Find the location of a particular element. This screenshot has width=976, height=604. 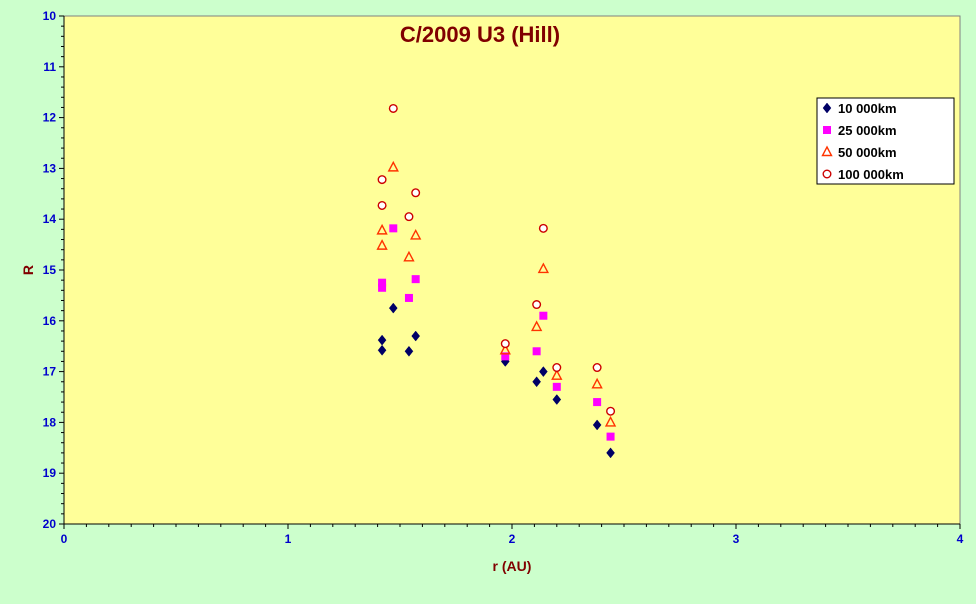

y-tick-label: 19 is located at coordinates (50, 473).